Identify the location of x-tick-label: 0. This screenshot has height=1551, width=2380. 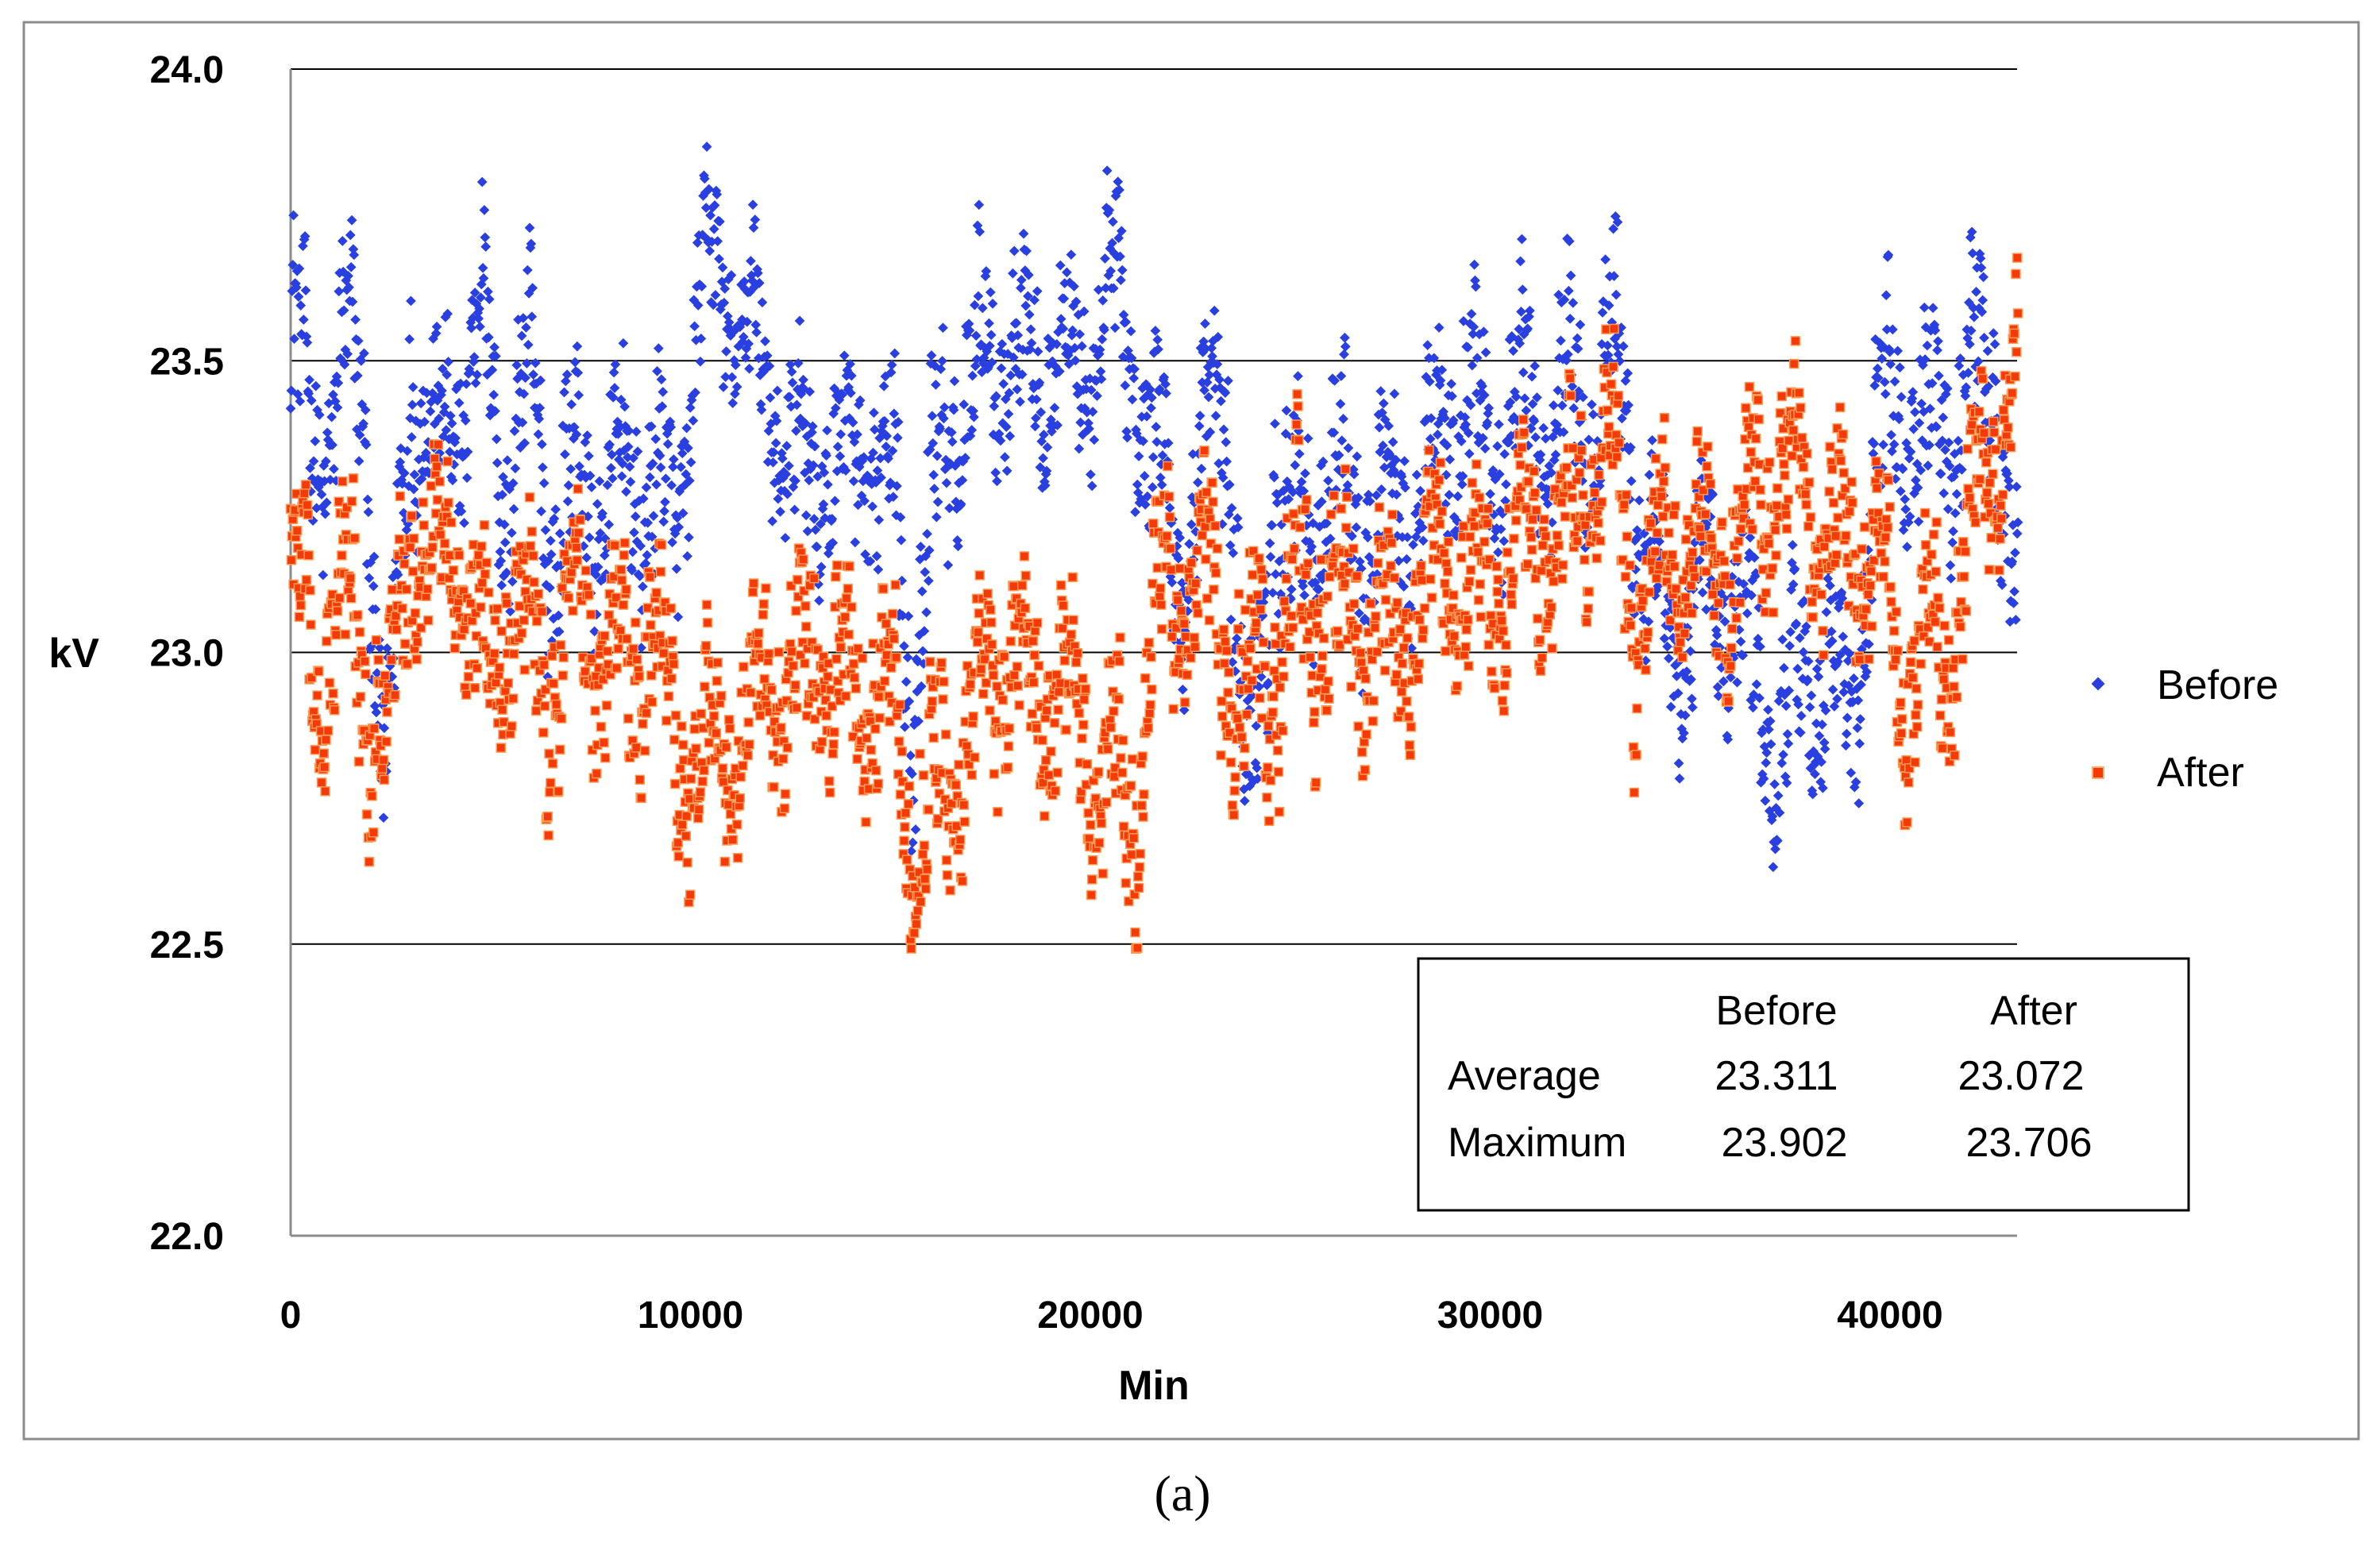
(291, 1316).